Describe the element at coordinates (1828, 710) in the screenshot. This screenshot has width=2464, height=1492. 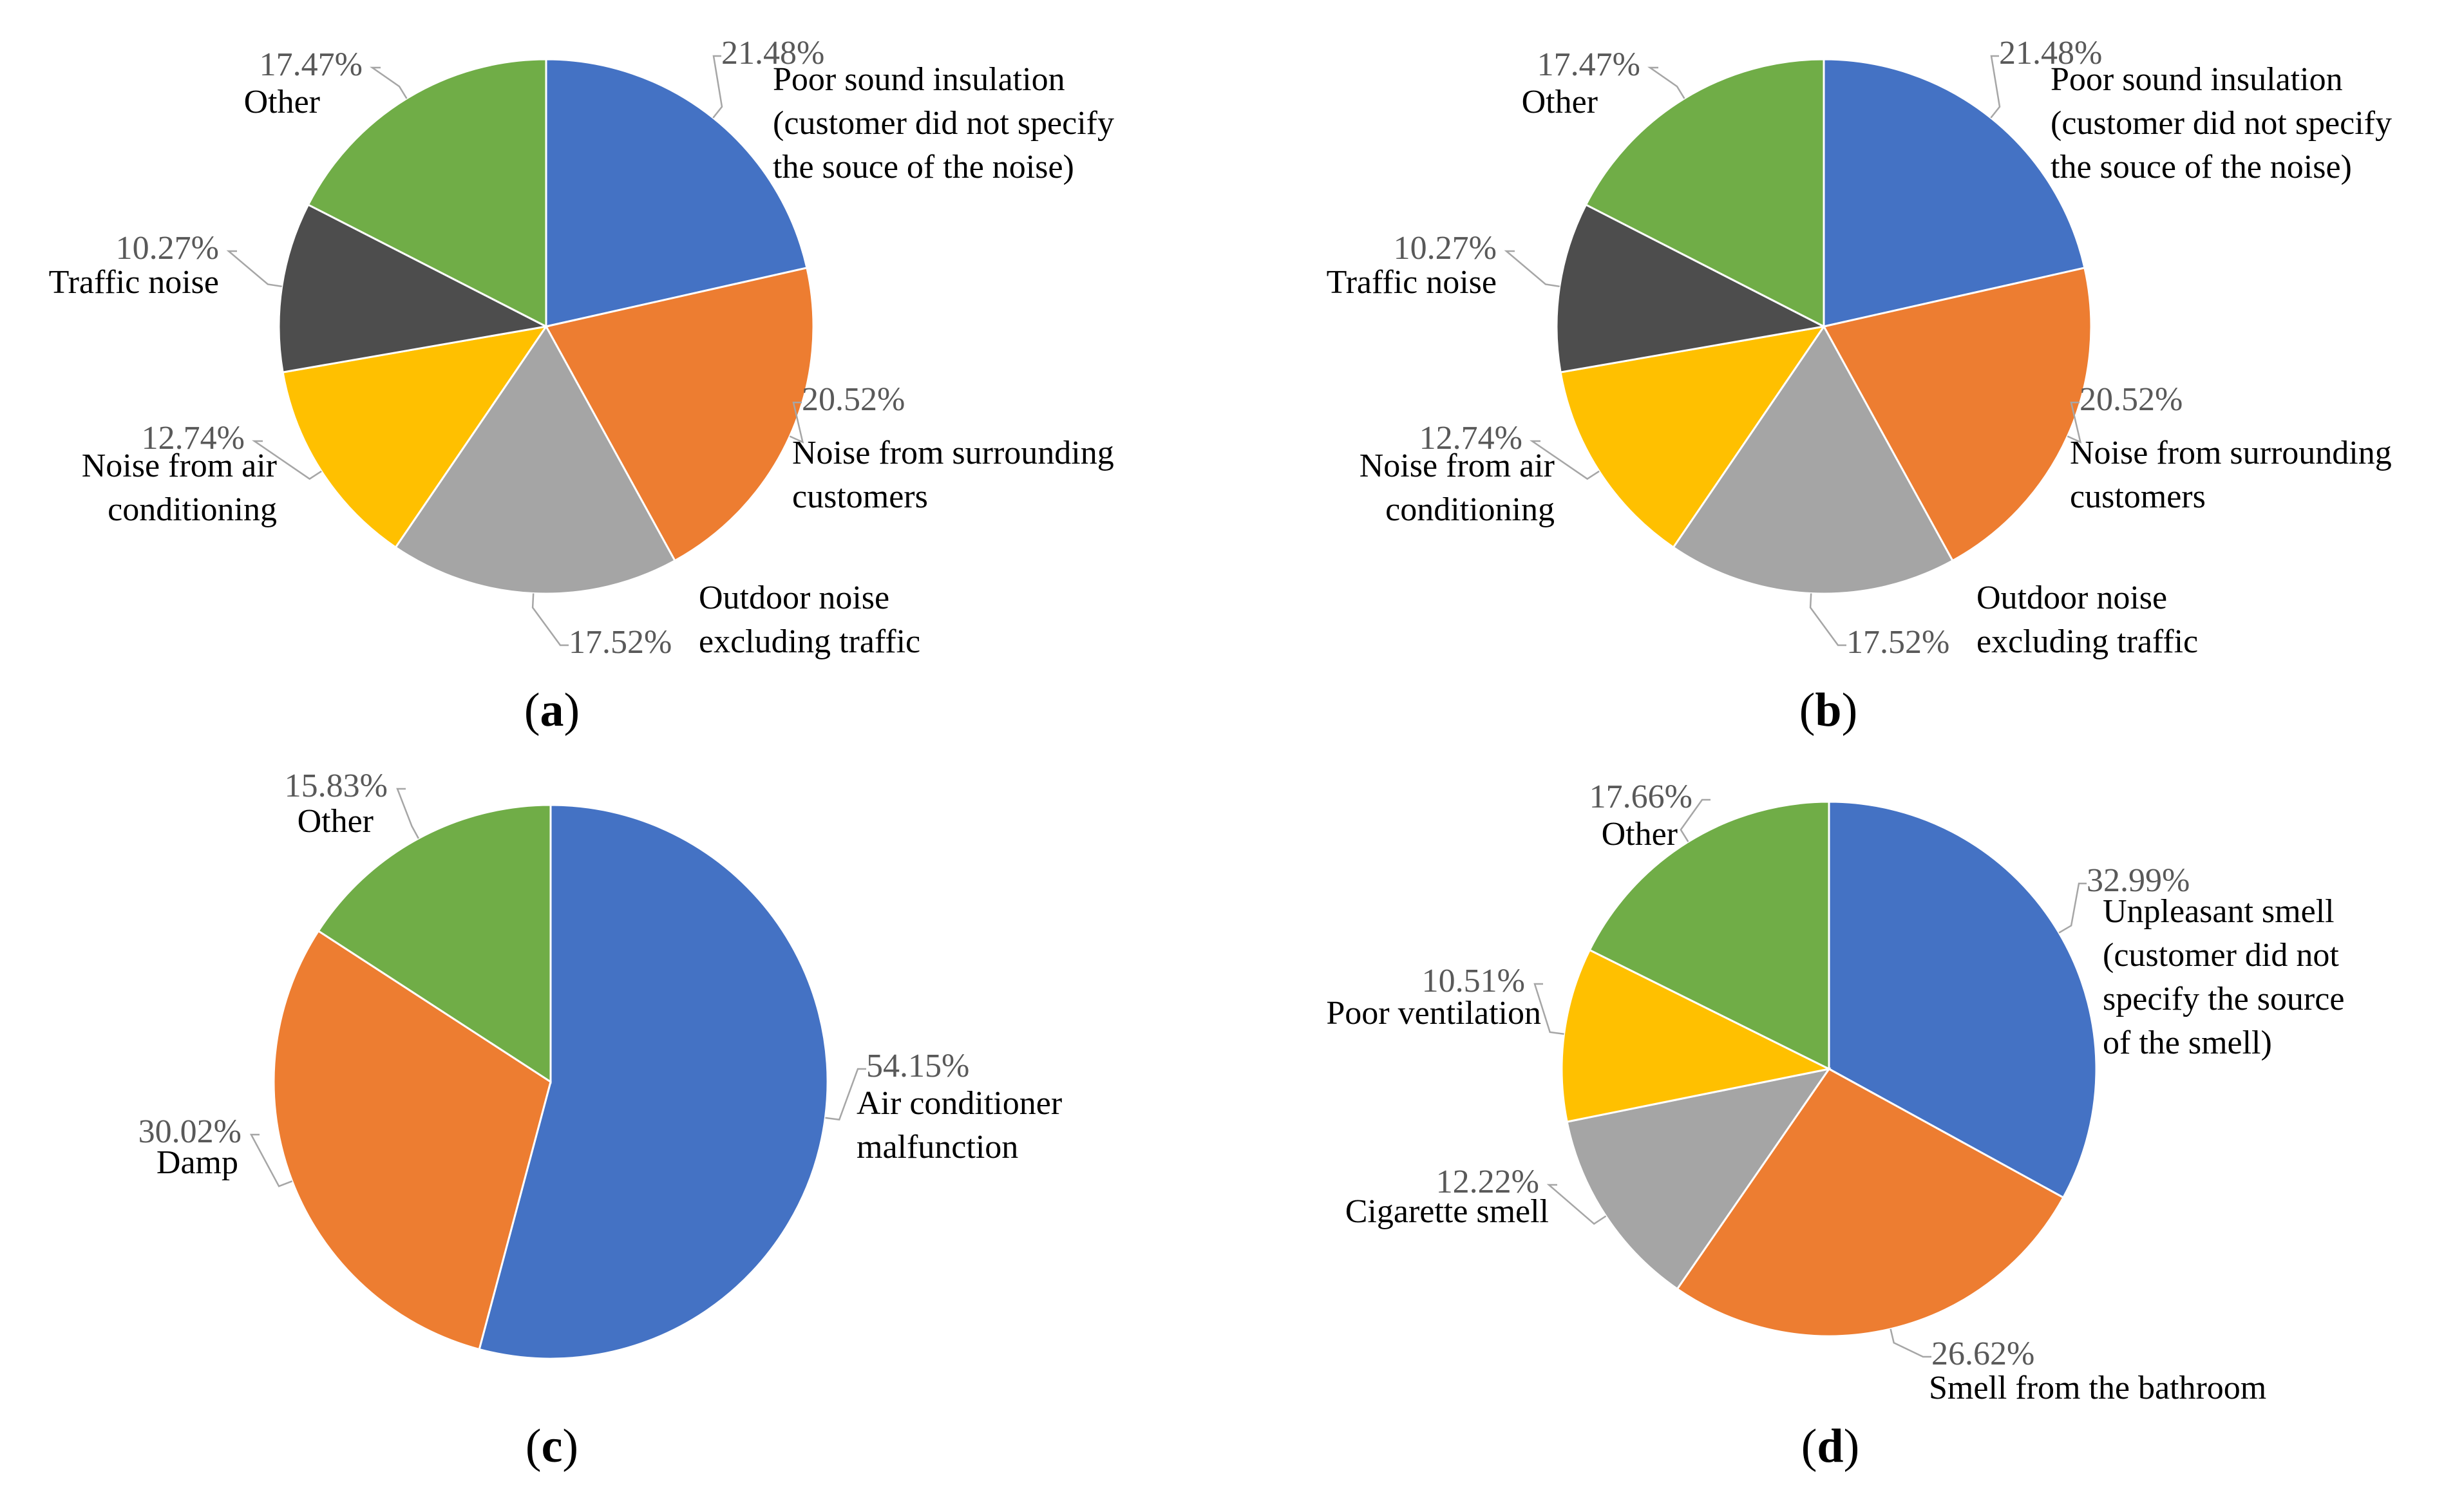
I see `panel-label: (b)` at that location.